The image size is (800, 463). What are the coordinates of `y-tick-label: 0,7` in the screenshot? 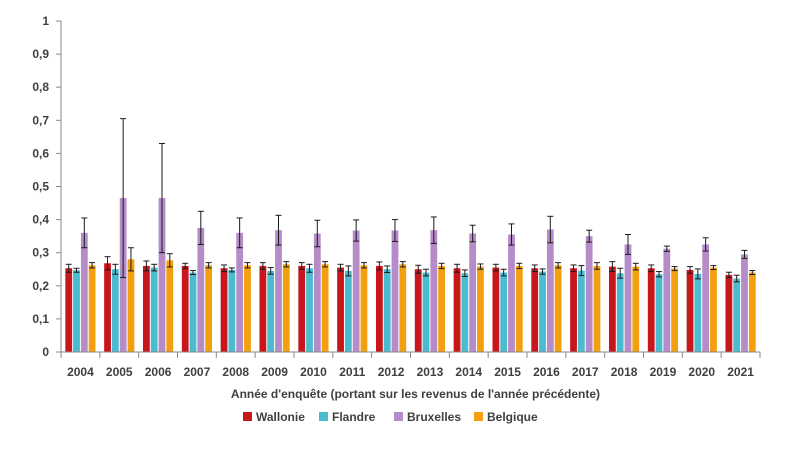 It's located at (40, 120).